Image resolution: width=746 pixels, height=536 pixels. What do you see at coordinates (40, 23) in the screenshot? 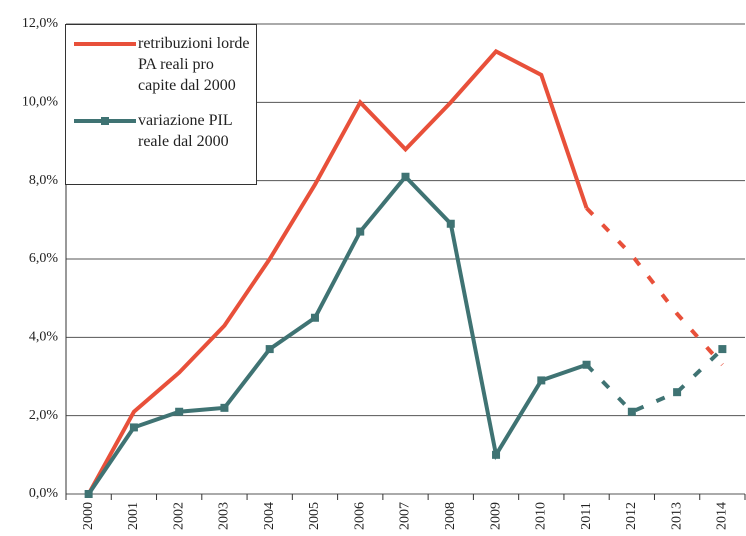
I see `y-tick-label: 12,0%` at bounding box center [40, 23].